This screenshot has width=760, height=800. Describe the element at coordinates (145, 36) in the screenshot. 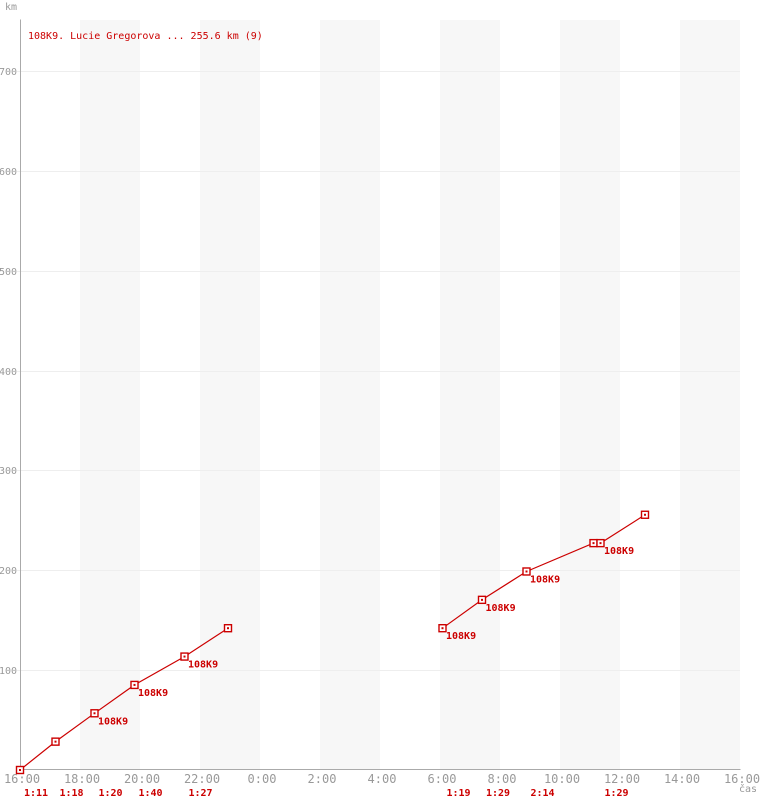

I see `chart-title: 108K9. Lucie Gregorova ... 255.6 km (9)` at that location.